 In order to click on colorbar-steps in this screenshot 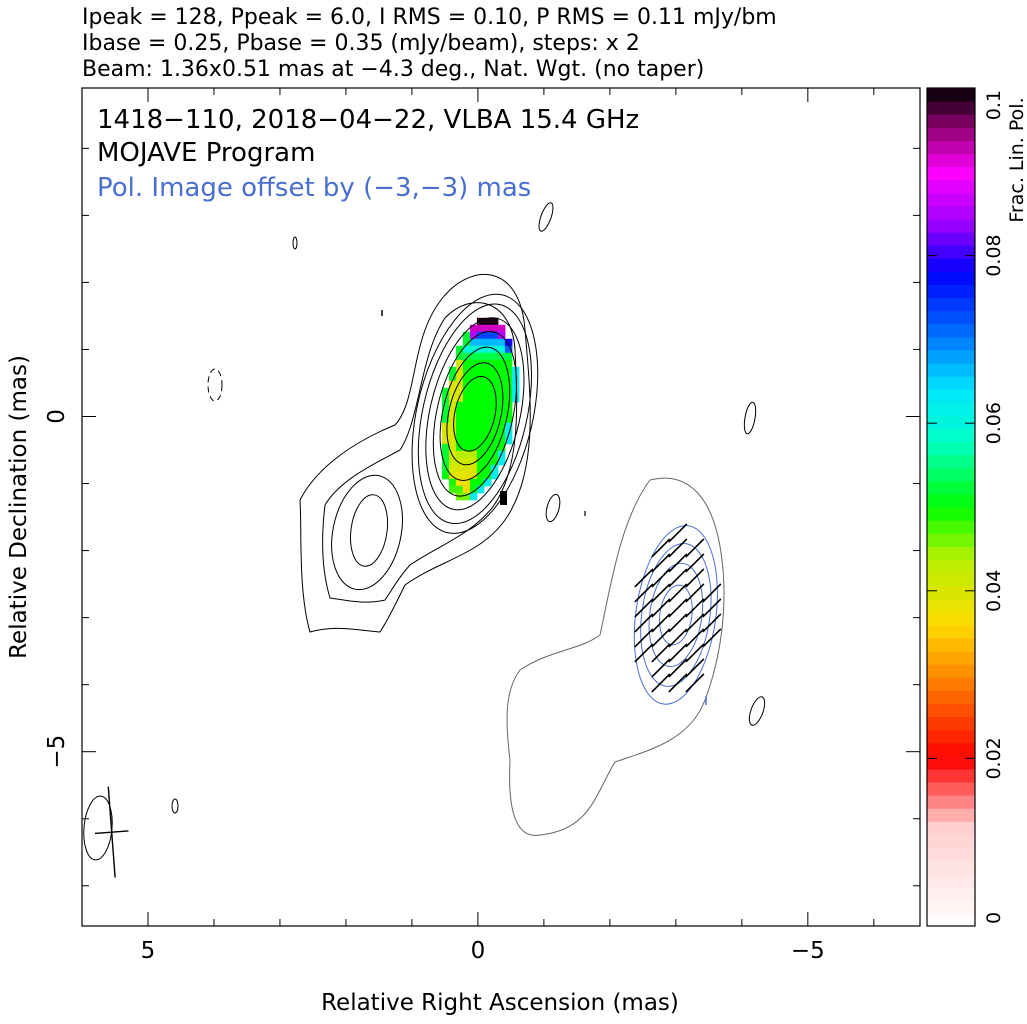, I will do `click(951, 507)`.